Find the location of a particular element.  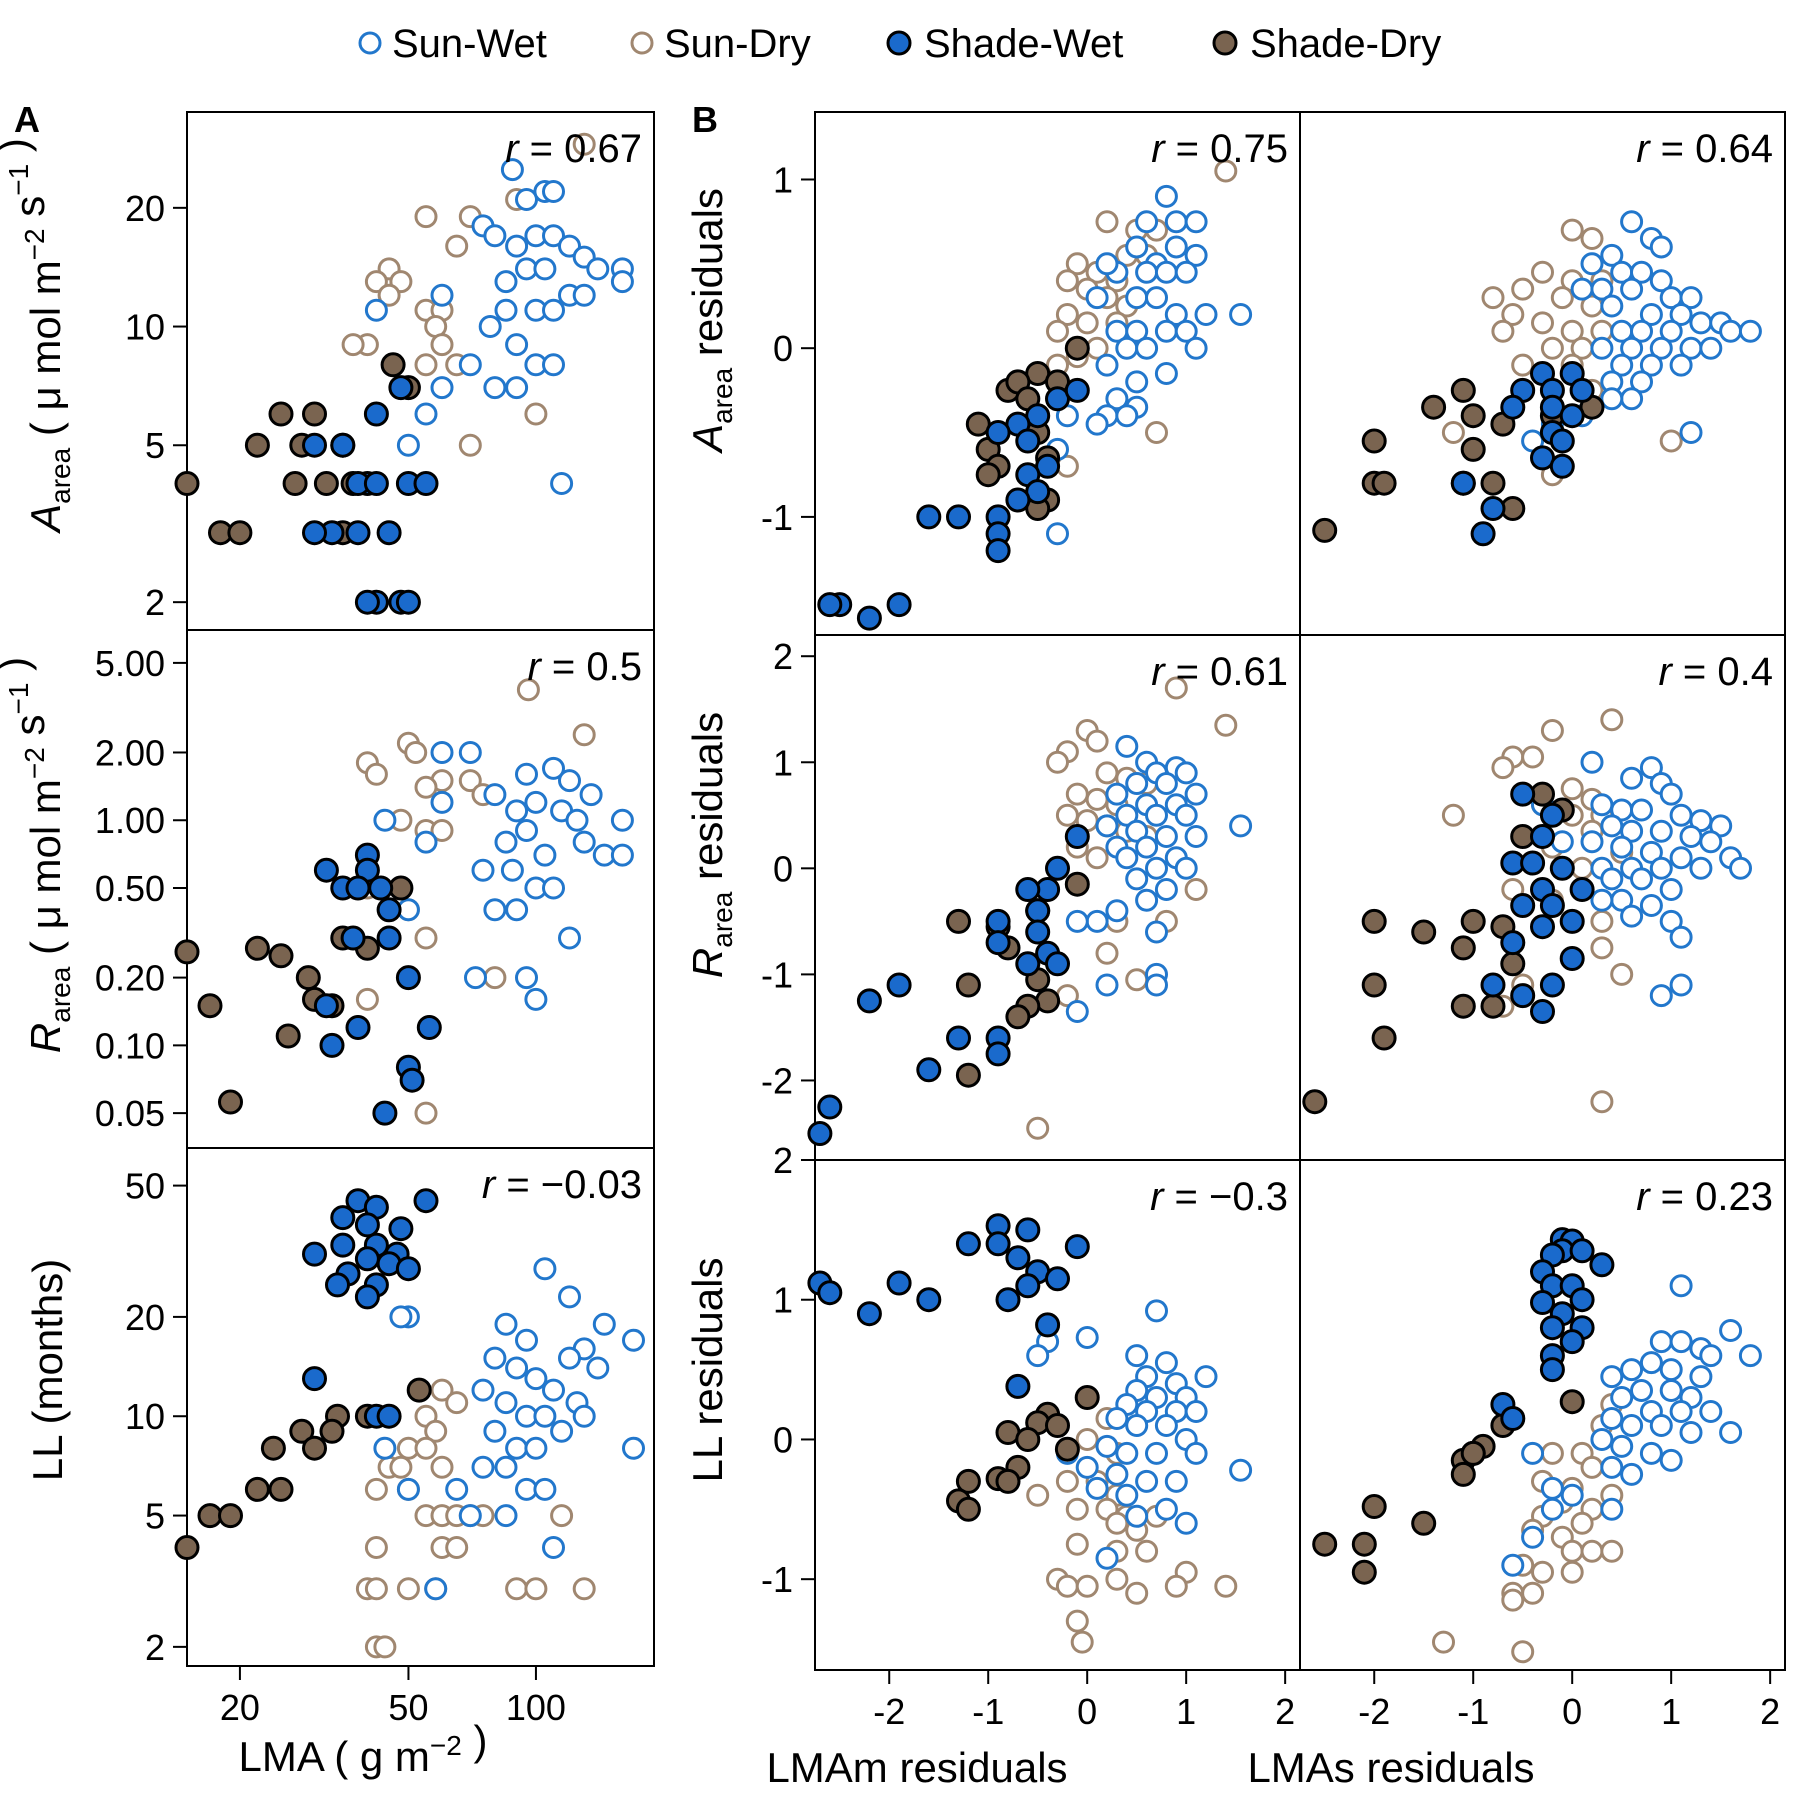

r-annotation: r = 0.61 is located at coordinates (1219, 672).